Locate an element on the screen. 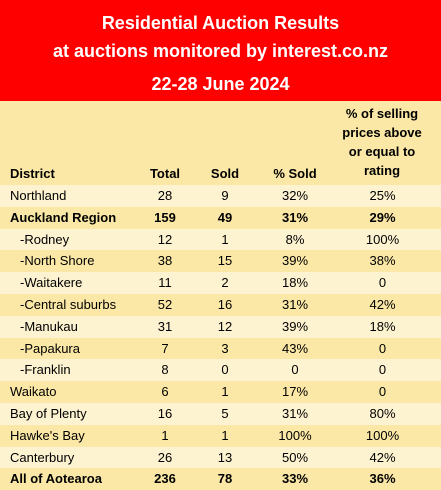 The width and height of the screenshot is (441, 490). cell-total: 38 is located at coordinates (165, 261).